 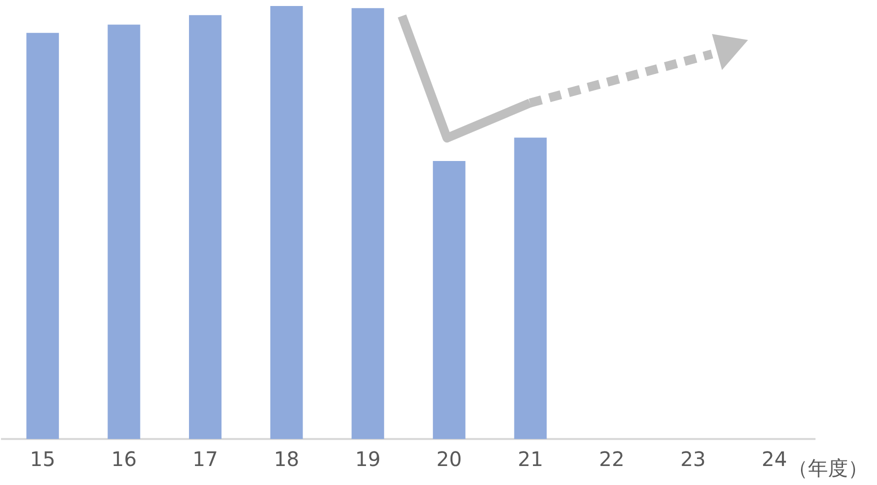 I want to click on x-tick-label: 21, so click(x=531, y=459).